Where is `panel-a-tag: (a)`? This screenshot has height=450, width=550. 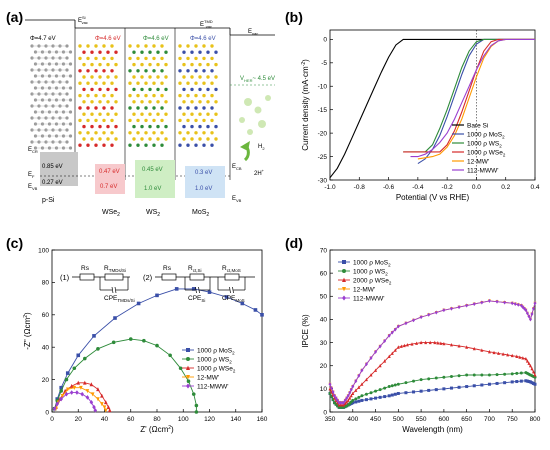 panel-a-tag: (a) is located at coordinates (14, 17).